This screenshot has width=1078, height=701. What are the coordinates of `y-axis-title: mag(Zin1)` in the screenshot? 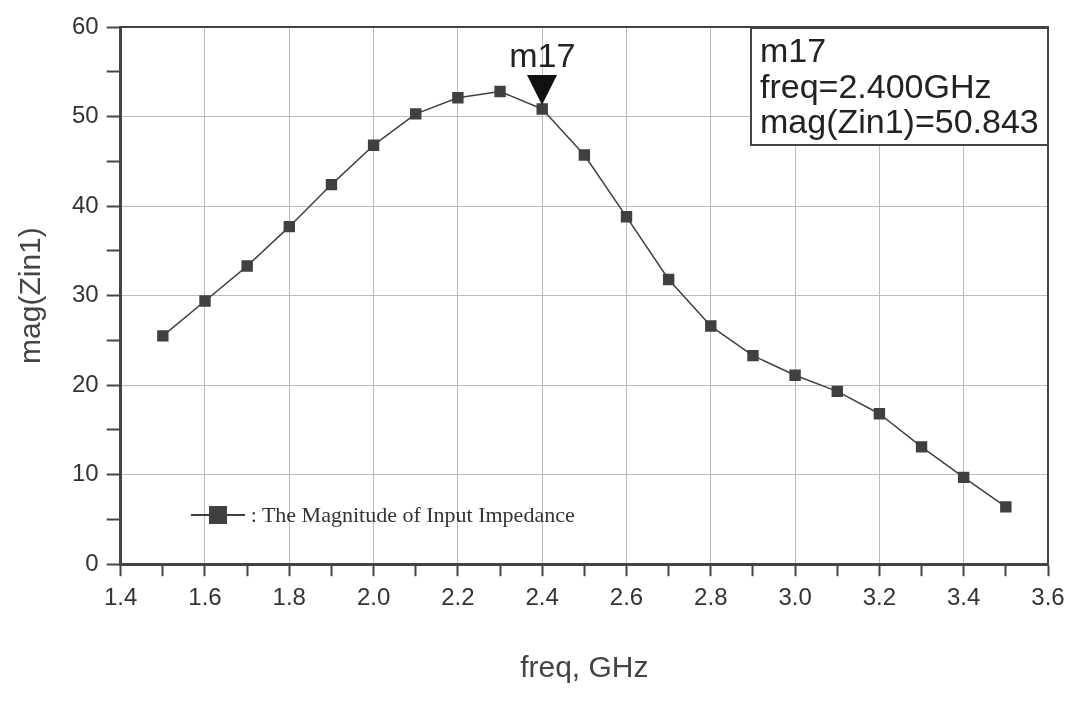 It's located at (30, 295).